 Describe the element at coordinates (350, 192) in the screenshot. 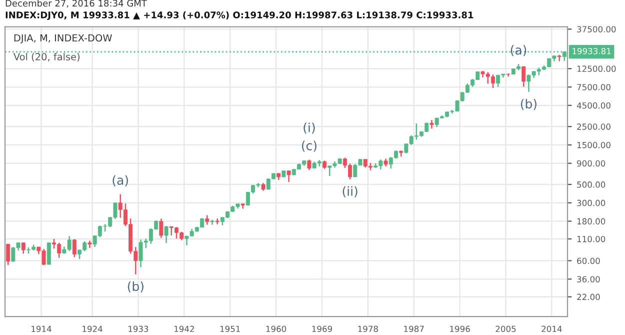

I see `annotation: (ii)` at that location.